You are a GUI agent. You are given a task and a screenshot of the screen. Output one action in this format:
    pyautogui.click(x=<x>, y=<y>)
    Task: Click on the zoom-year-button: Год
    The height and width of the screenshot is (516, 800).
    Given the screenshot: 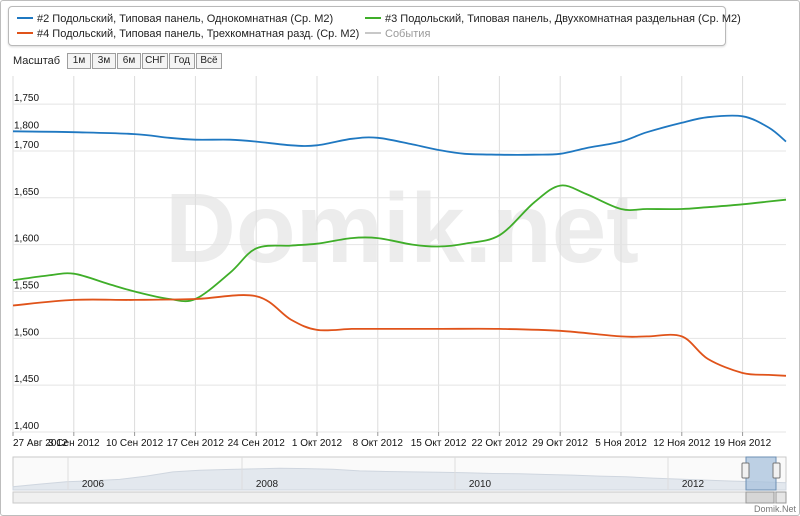 What is the action you would take?
    pyautogui.click(x=182, y=61)
    